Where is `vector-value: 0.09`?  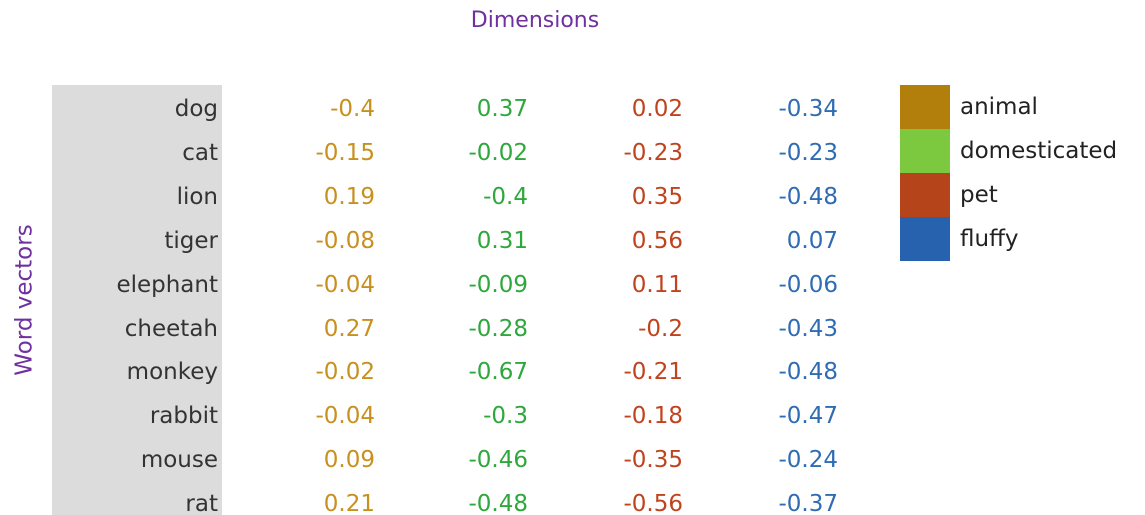 vector-value: 0.09 is located at coordinates (349, 460).